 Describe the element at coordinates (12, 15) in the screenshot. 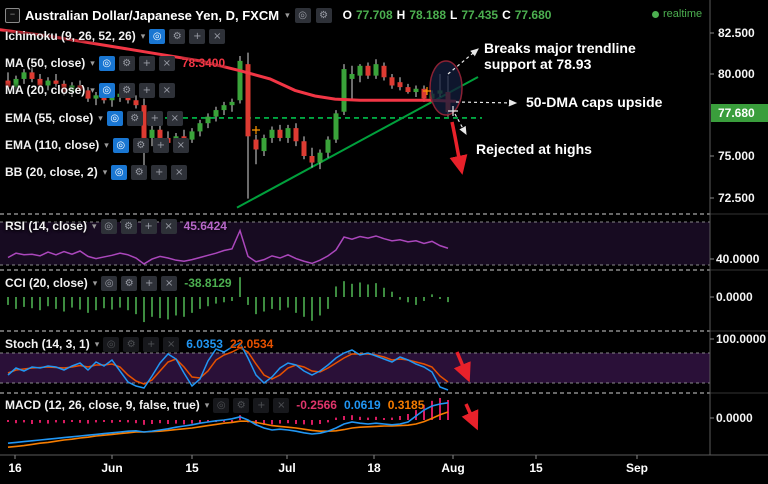

I see `collapse-panel-icon: −` at that location.